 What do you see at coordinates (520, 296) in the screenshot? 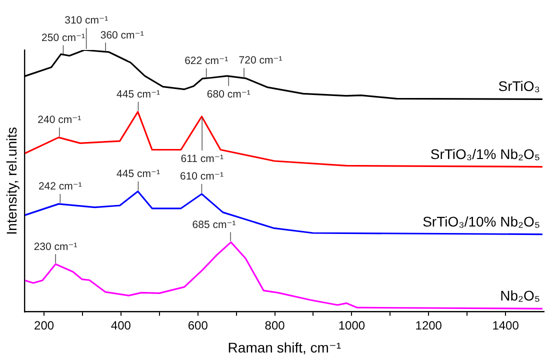
I see `series-label: Nb₂O₅` at bounding box center [520, 296].